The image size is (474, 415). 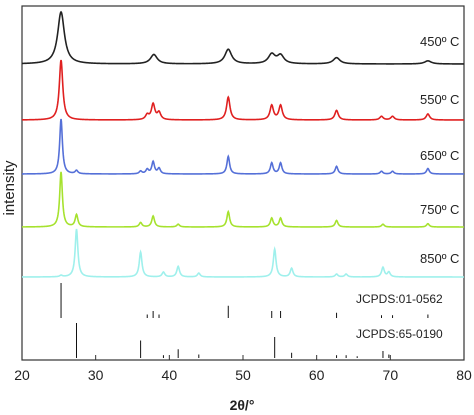 I want to click on series-label: 850º C, so click(x=439, y=258).